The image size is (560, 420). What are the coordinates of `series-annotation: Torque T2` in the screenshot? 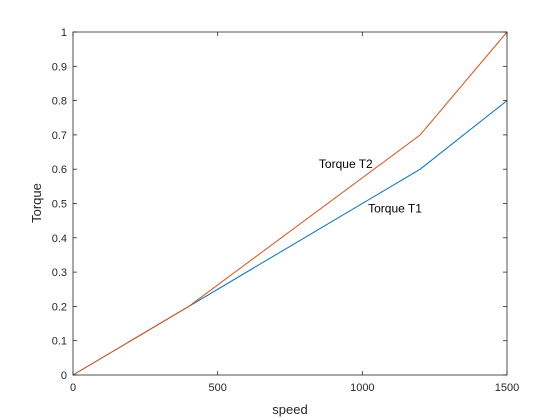 It's located at (346, 164).